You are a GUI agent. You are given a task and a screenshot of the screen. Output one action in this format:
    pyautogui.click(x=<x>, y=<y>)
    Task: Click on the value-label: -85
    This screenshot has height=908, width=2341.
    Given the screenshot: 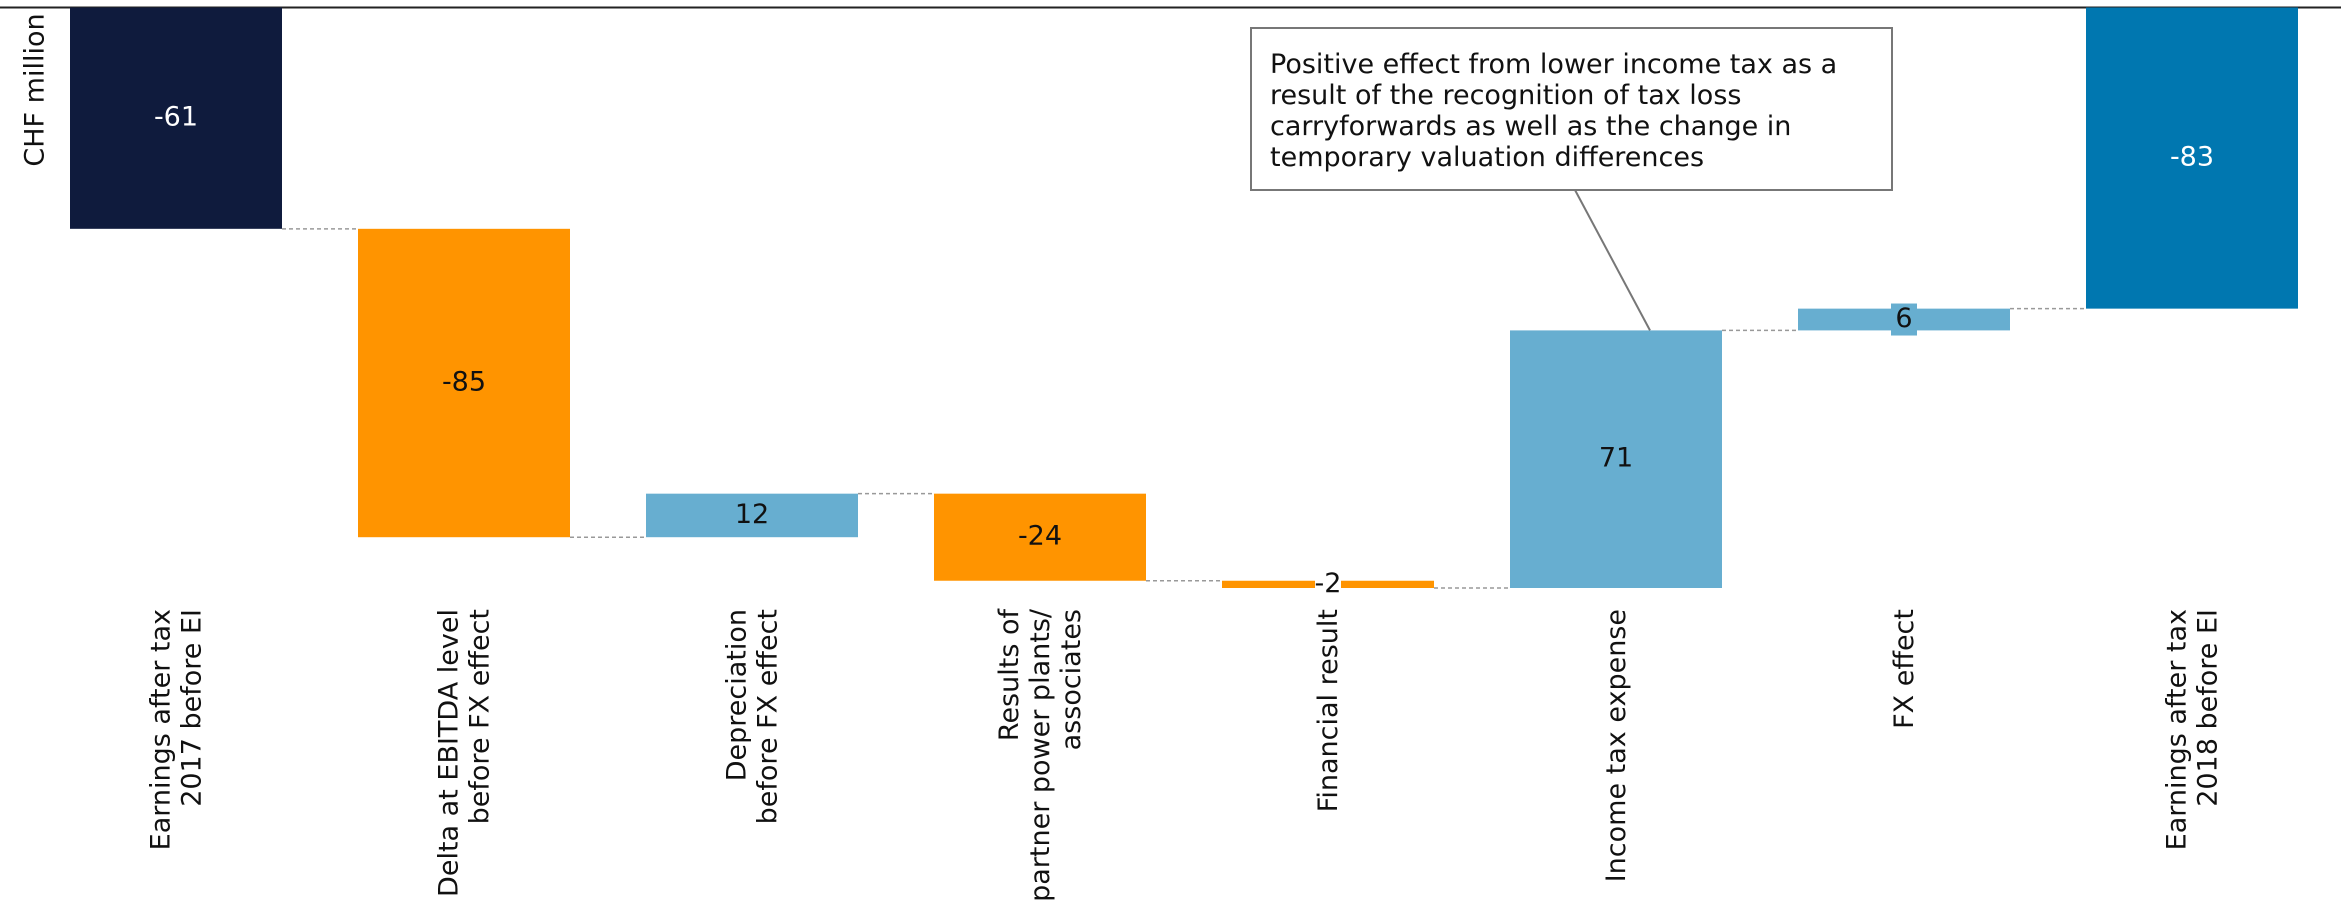 What is the action you would take?
    pyautogui.click(x=464, y=382)
    